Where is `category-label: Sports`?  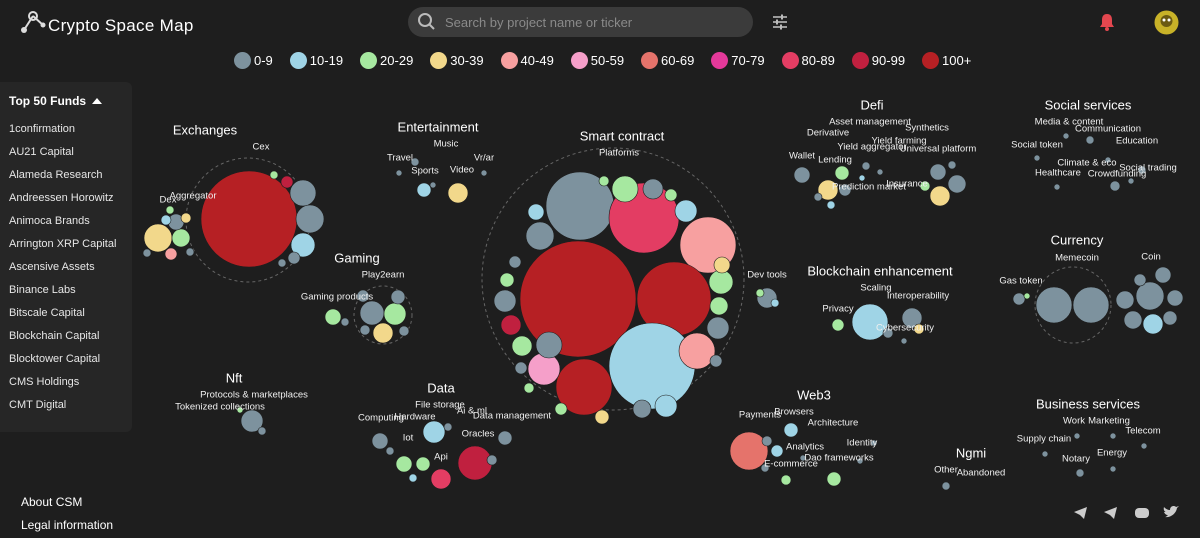 category-label: Sports is located at coordinates (425, 171).